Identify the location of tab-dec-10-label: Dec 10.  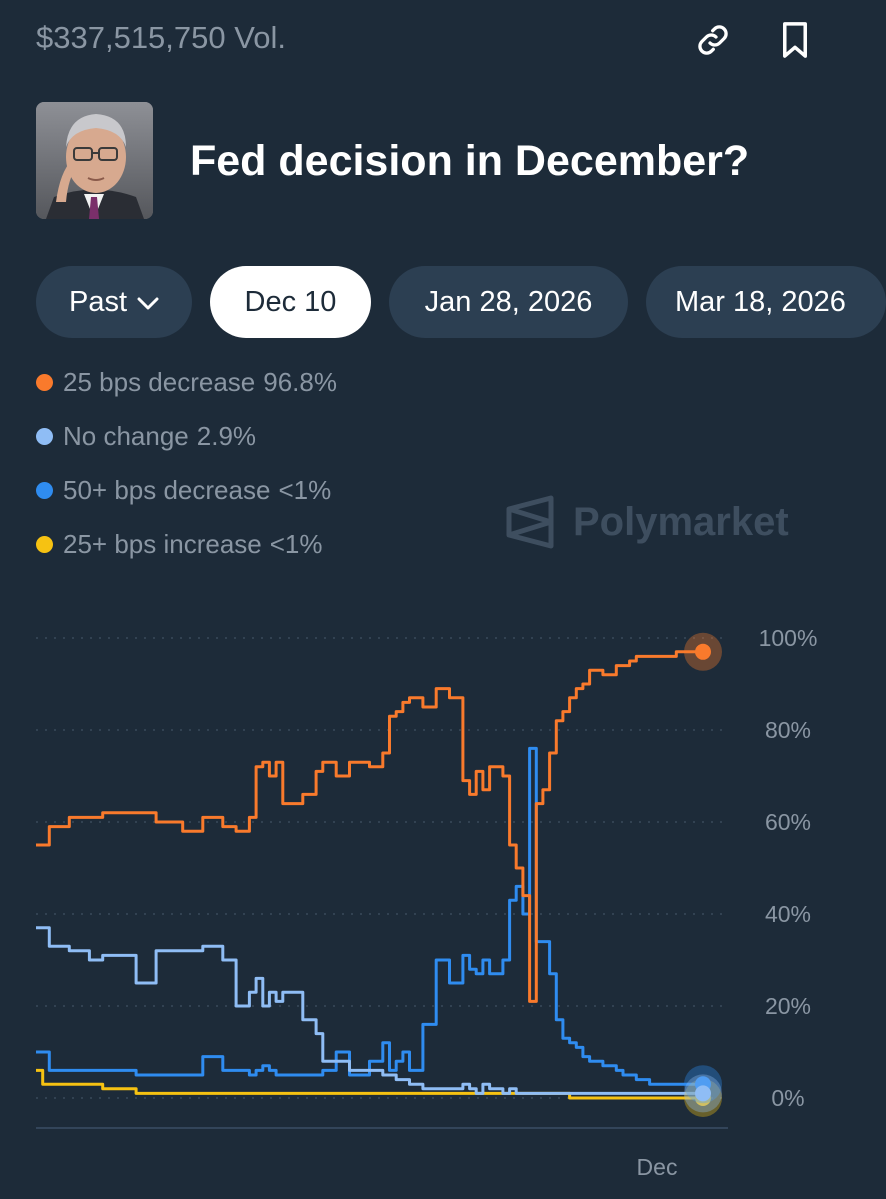
(290, 301).